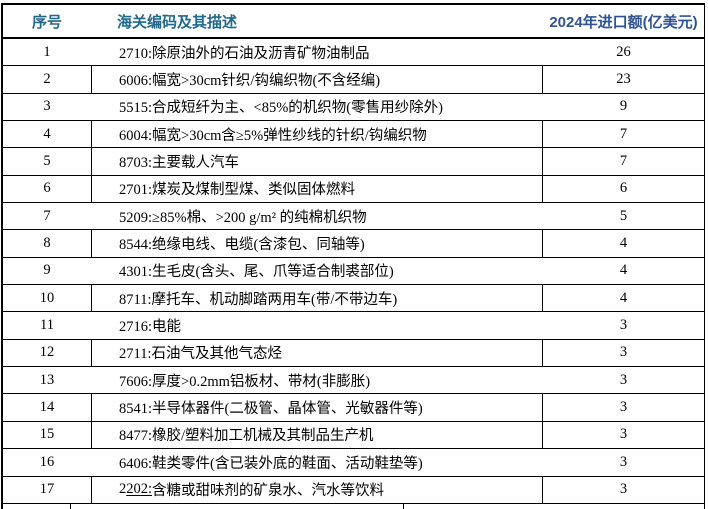  I want to click on table-row: 12 2711:石油气及其他气态烃 3, so click(353, 353).